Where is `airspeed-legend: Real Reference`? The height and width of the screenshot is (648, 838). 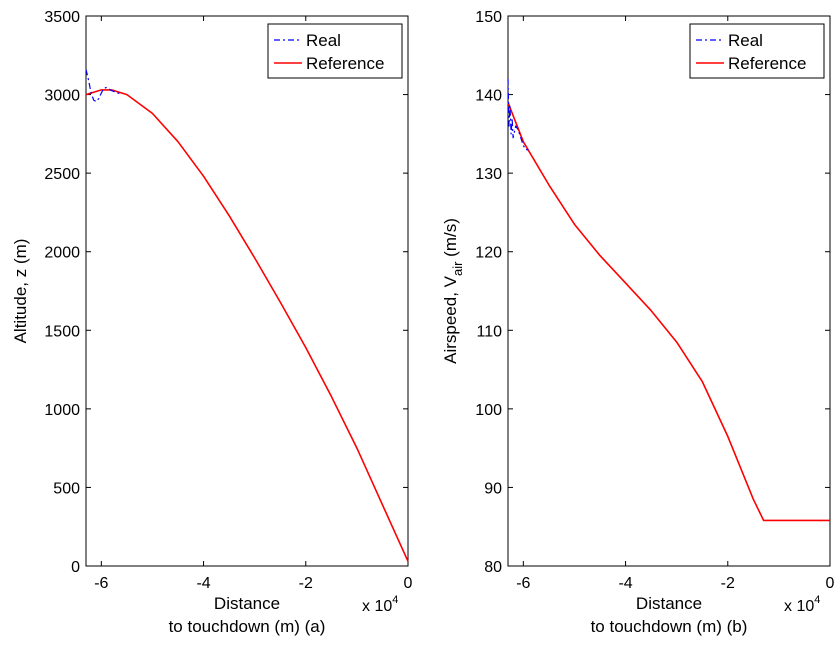
airspeed-legend: Real Reference is located at coordinates (757, 51).